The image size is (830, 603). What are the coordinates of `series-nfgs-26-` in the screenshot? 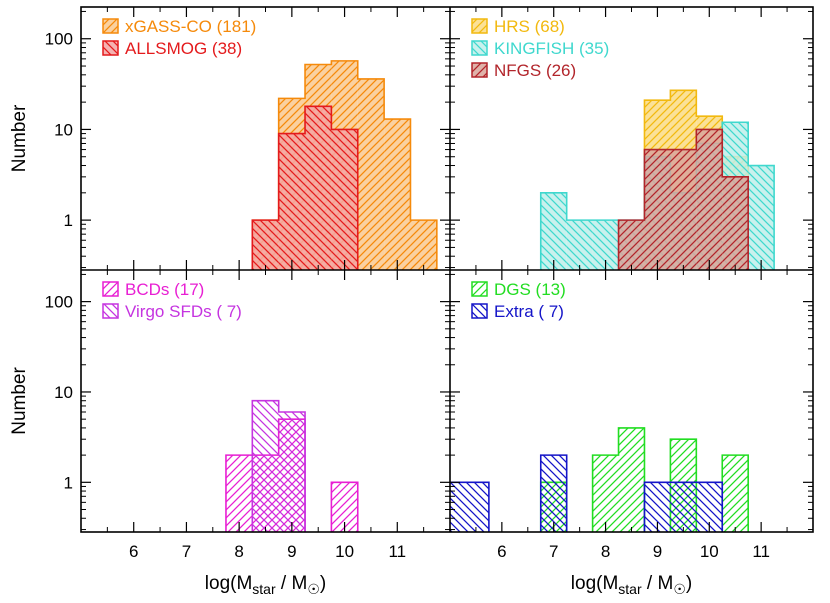 It's located at (683, 199).